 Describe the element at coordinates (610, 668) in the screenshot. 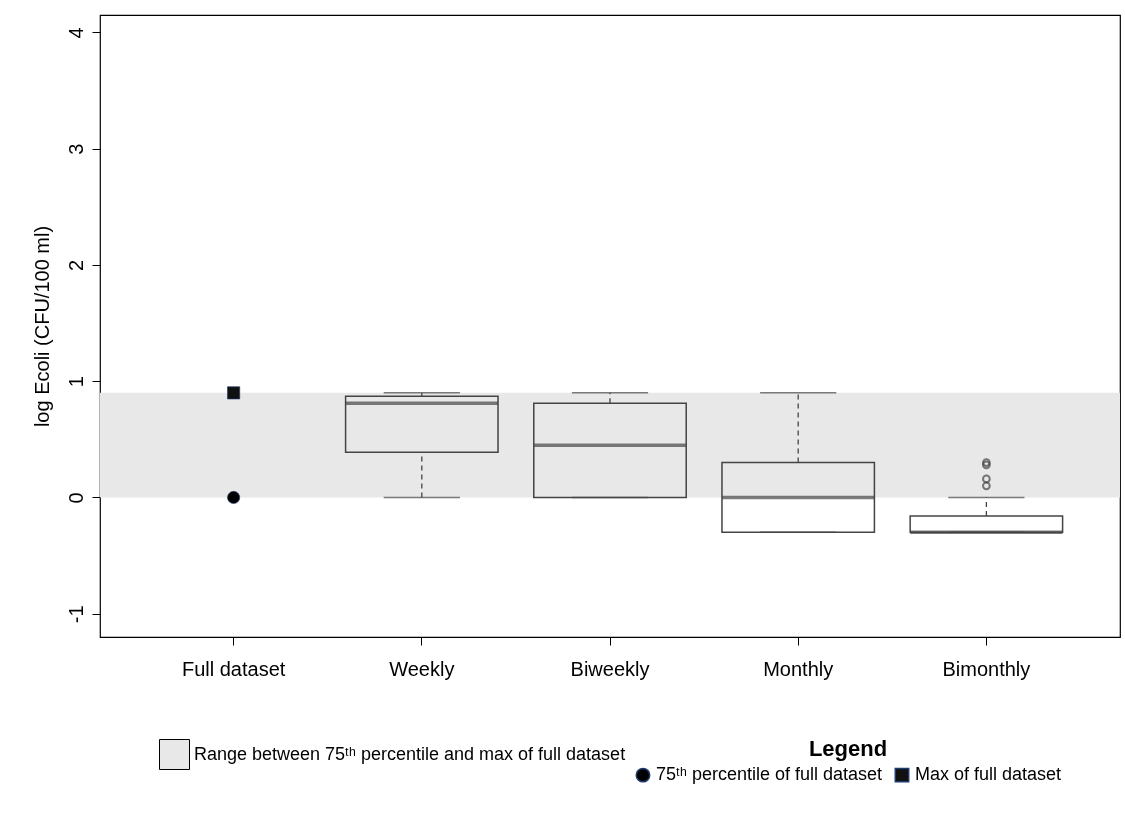

I see `x-tick-label: Biweekly` at that location.